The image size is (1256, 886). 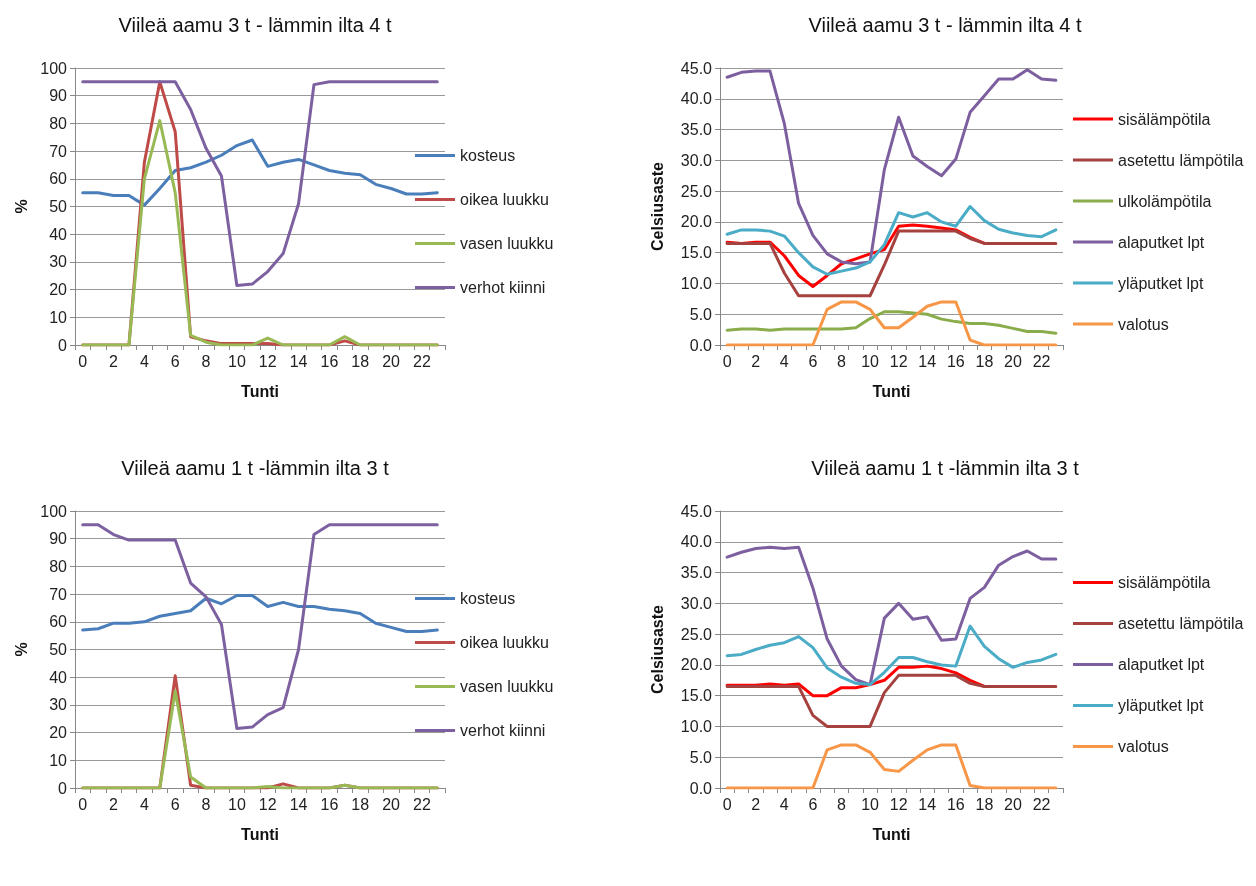 I want to click on y-tick-label: 60, so click(x=58, y=179).